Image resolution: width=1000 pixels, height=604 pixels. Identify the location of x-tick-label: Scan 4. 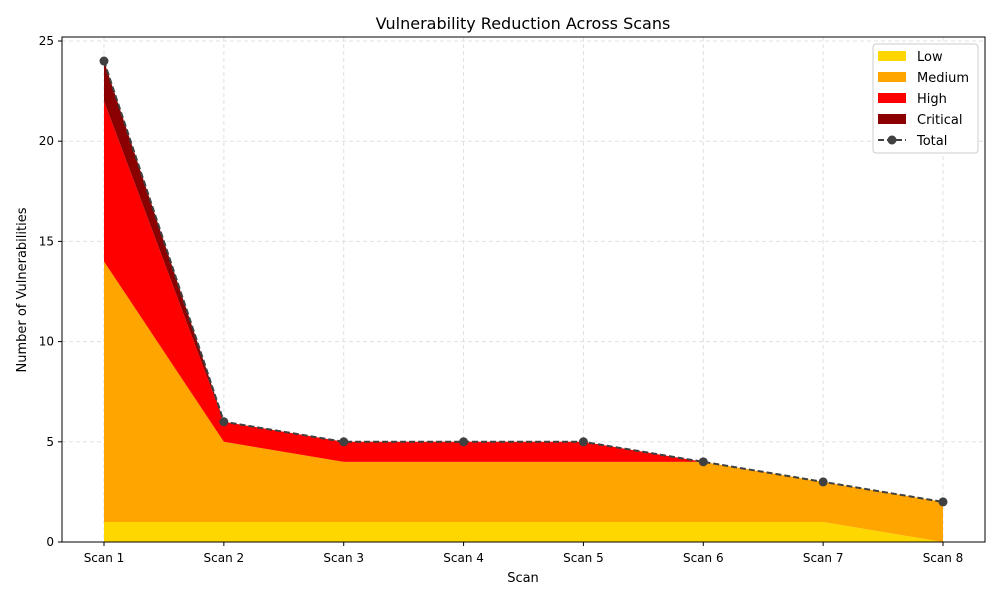
(463, 558).